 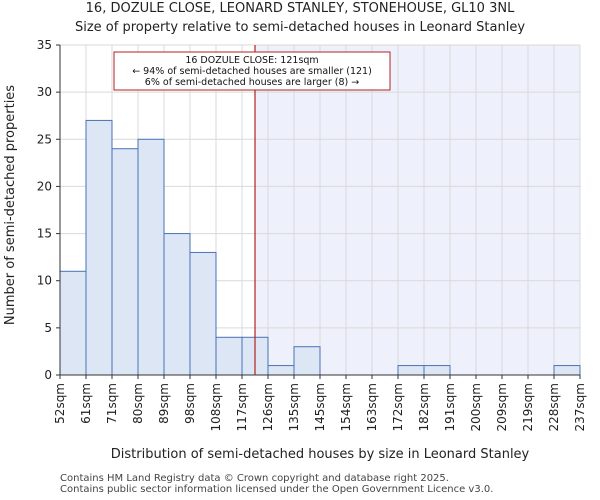 I want to click on x-tick-label: 182sqm, so click(x=424, y=407).